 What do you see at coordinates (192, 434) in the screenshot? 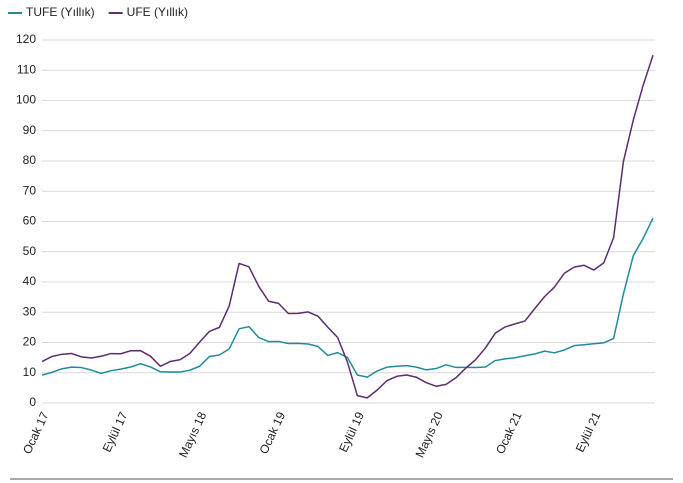
I see `x-tick-label: Mayıs 18` at bounding box center [192, 434].